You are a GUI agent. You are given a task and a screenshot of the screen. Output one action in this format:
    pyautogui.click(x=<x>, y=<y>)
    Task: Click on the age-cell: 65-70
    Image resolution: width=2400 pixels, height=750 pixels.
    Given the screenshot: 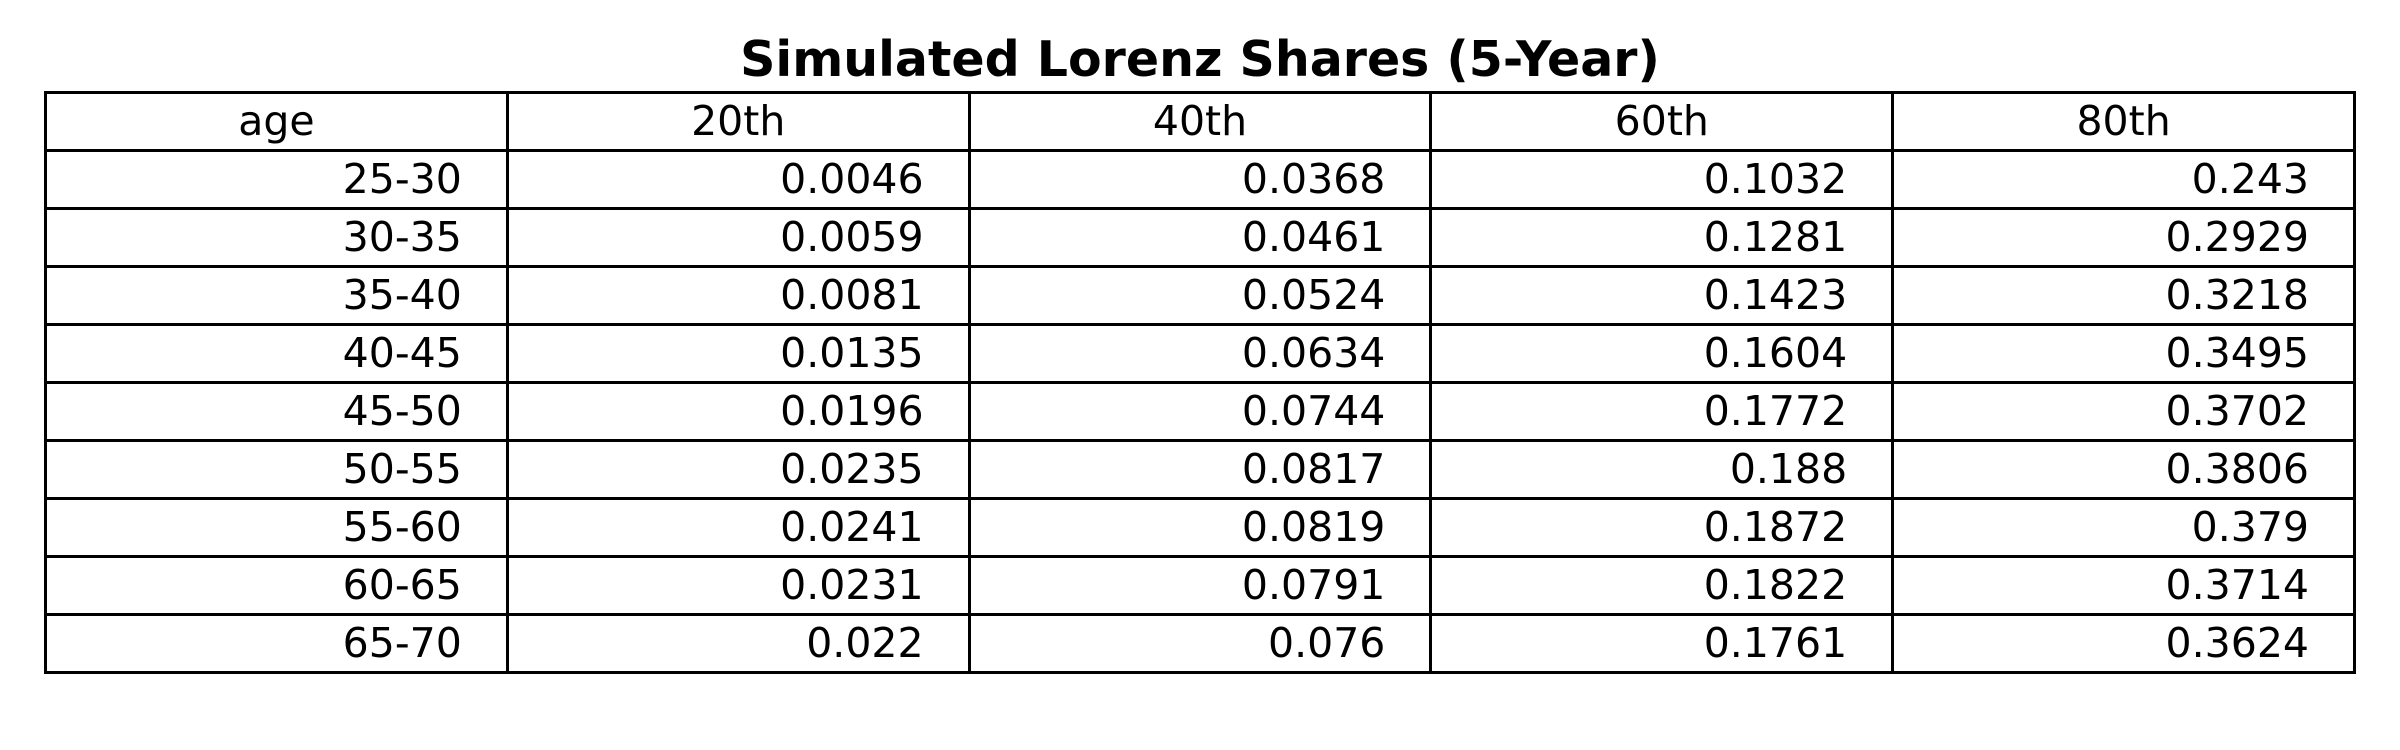 What is the action you would take?
    pyautogui.click(x=276, y=643)
    